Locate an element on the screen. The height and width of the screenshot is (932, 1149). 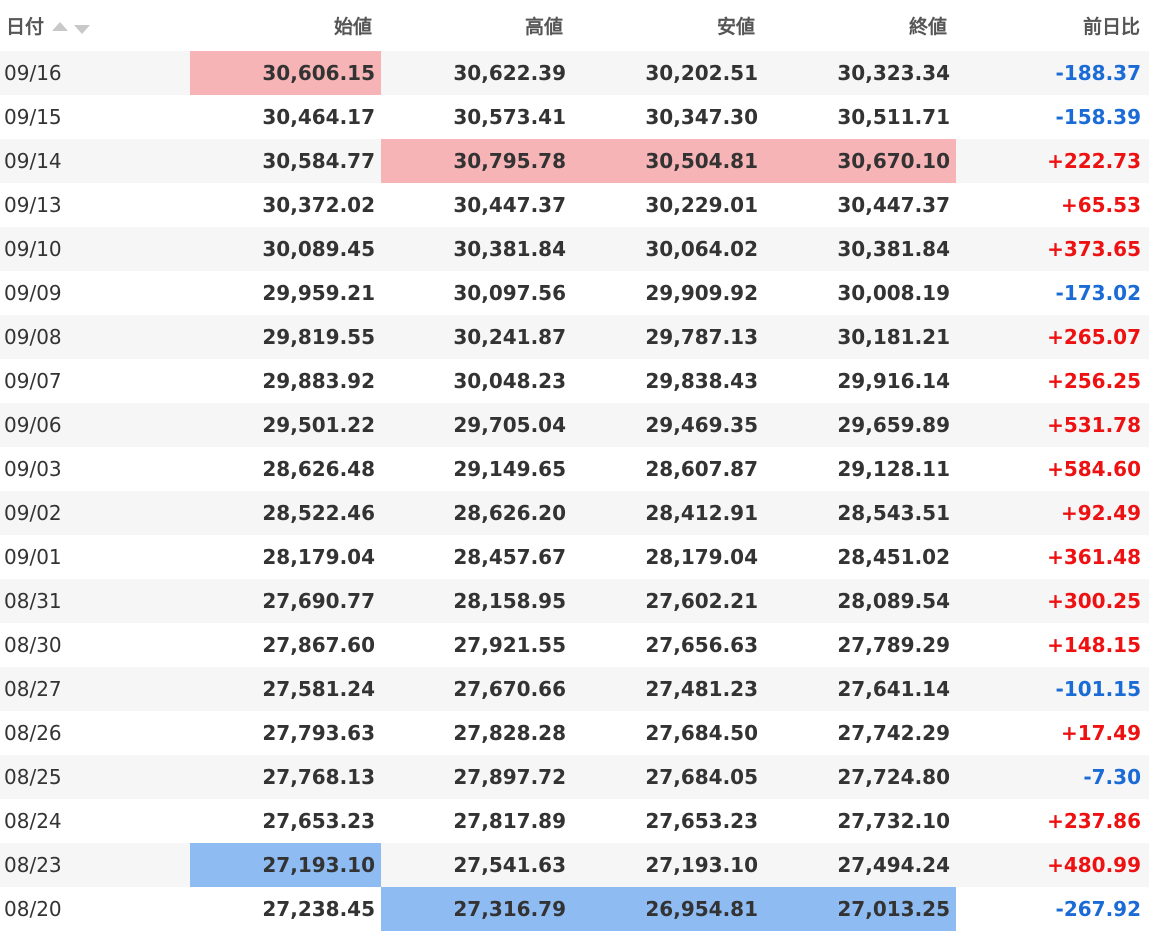
high-cell: 27,828.28 is located at coordinates (476, 733).